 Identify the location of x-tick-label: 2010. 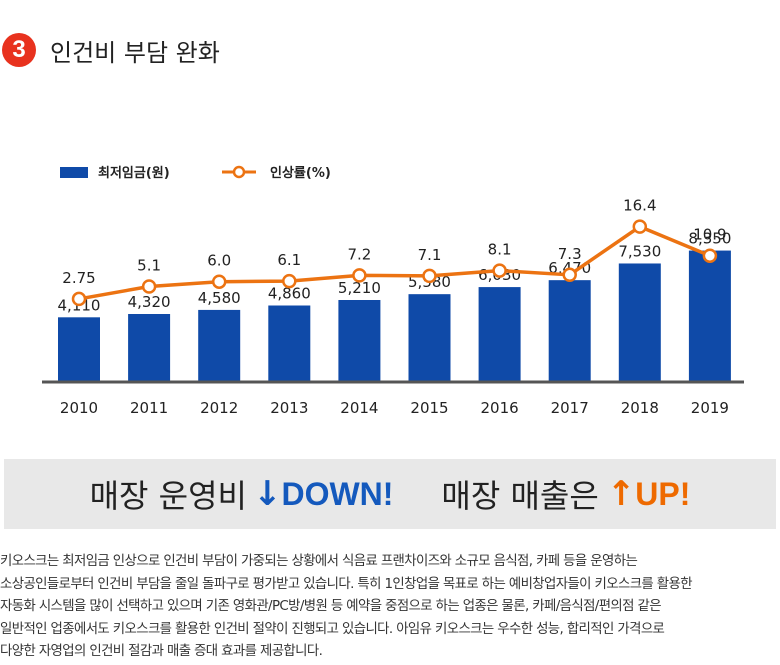
(79, 408).